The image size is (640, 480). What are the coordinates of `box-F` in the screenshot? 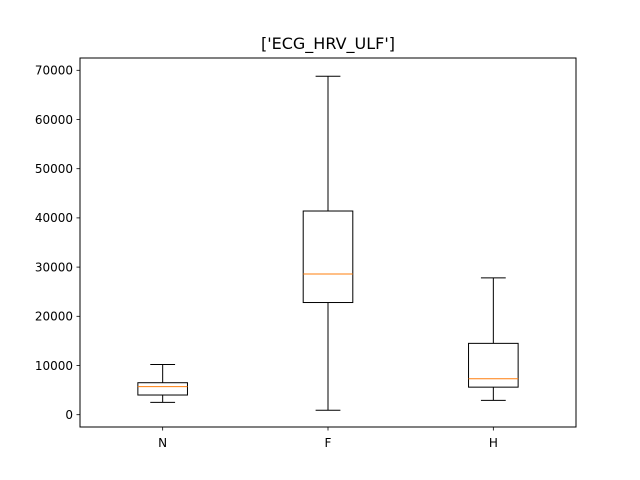 It's located at (328, 243).